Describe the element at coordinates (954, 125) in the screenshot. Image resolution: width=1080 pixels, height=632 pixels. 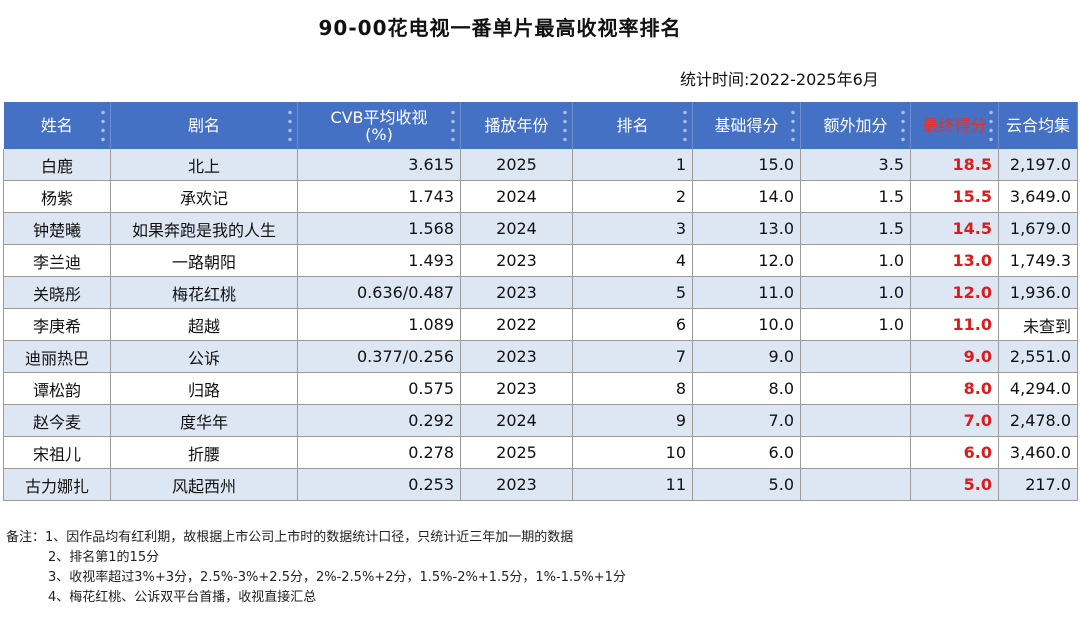
I see `header-final-score: 最终得分` at that location.